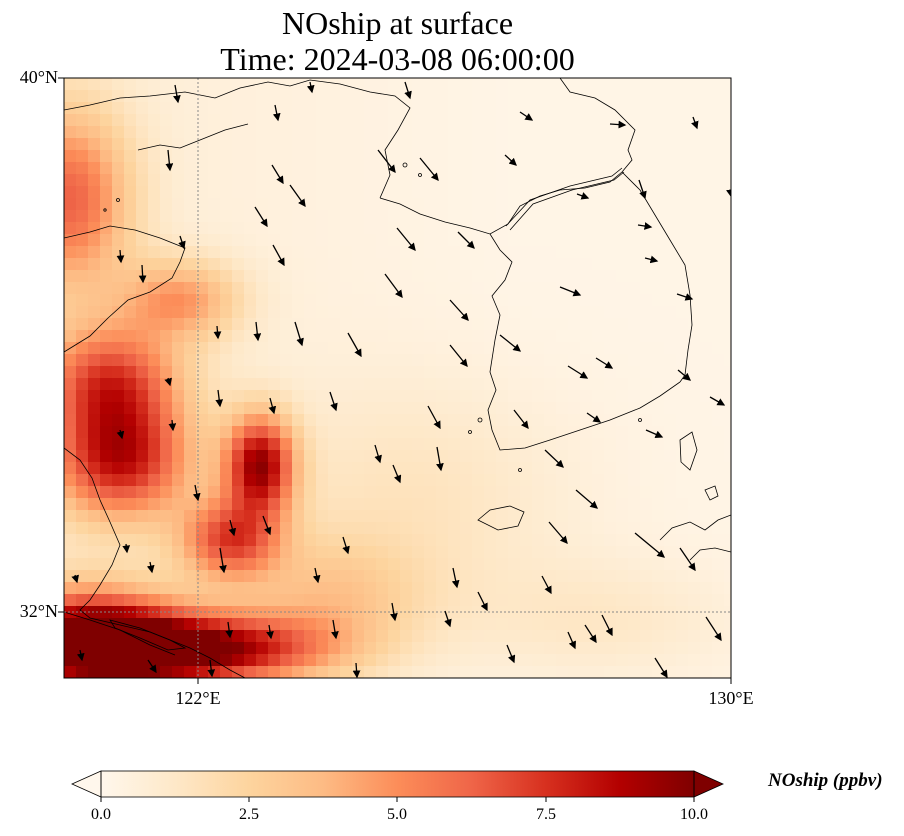 Image resolution: width=904 pixels, height=836 pixels. I want to click on chart-title: NOship at surface, so click(397, 23).